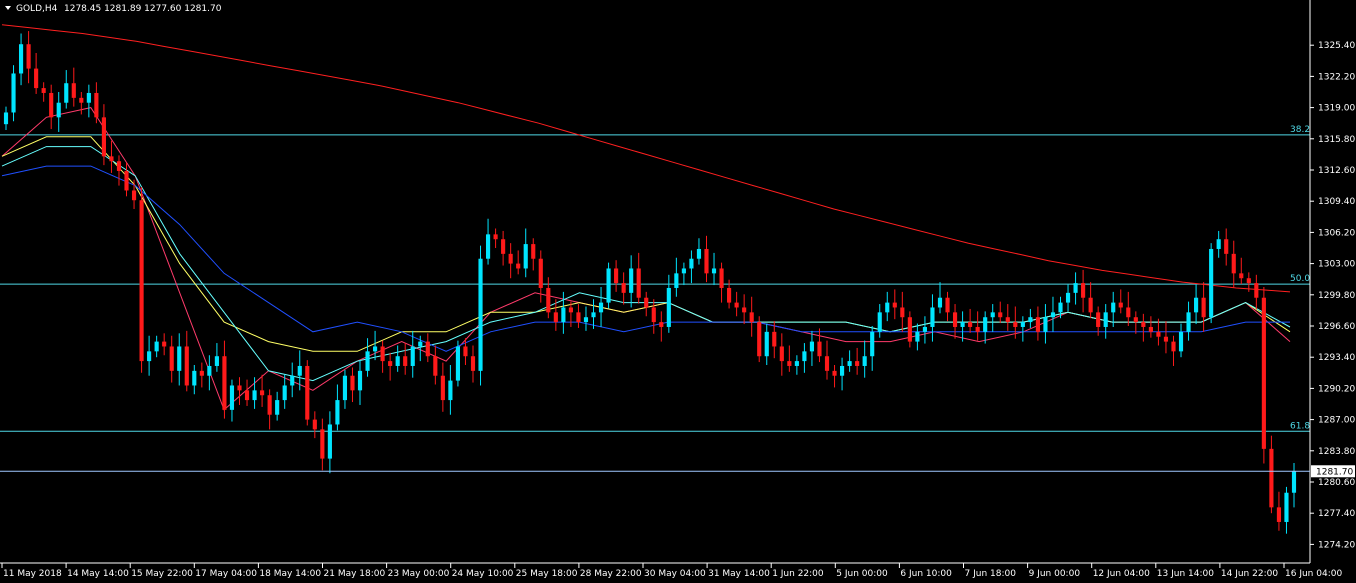  Describe the element at coordinates (483, 574) in the screenshot. I see `time-tick-label: 24 May 10:00` at that location.